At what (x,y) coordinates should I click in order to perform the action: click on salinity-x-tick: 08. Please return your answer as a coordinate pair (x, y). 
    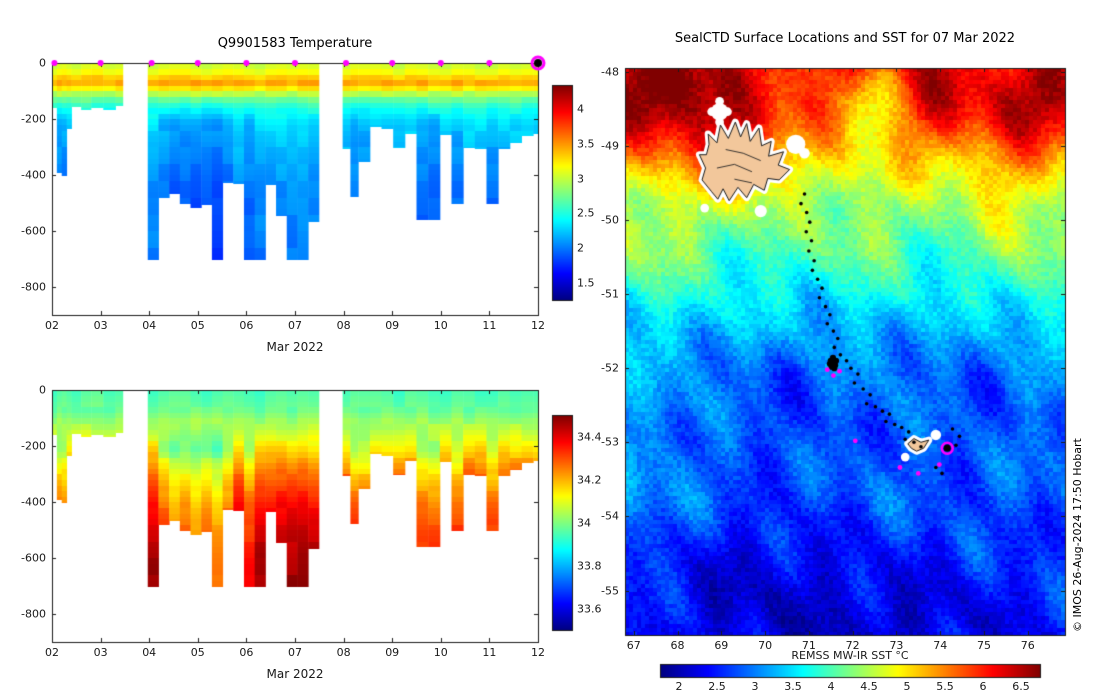
    Looking at the image, I should click on (343, 652).